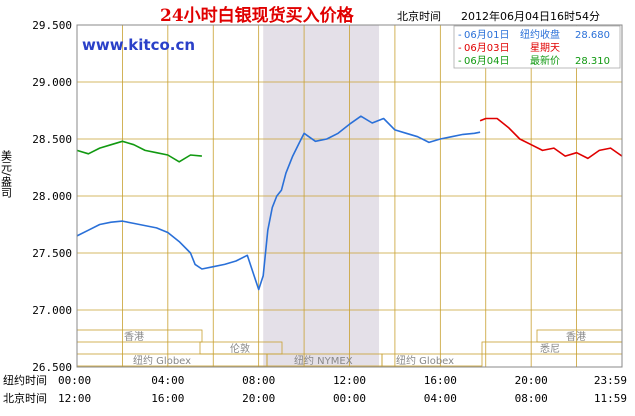  What do you see at coordinates (134, 337) in the screenshot?
I see `session-label-hongkong-left: 香港` at bounding box center [134, 337].